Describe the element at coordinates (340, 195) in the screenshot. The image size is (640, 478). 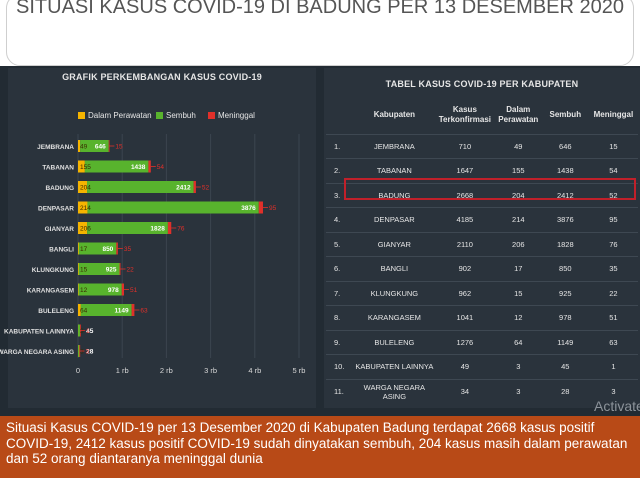
I see `table-cell: 3.` at that location.